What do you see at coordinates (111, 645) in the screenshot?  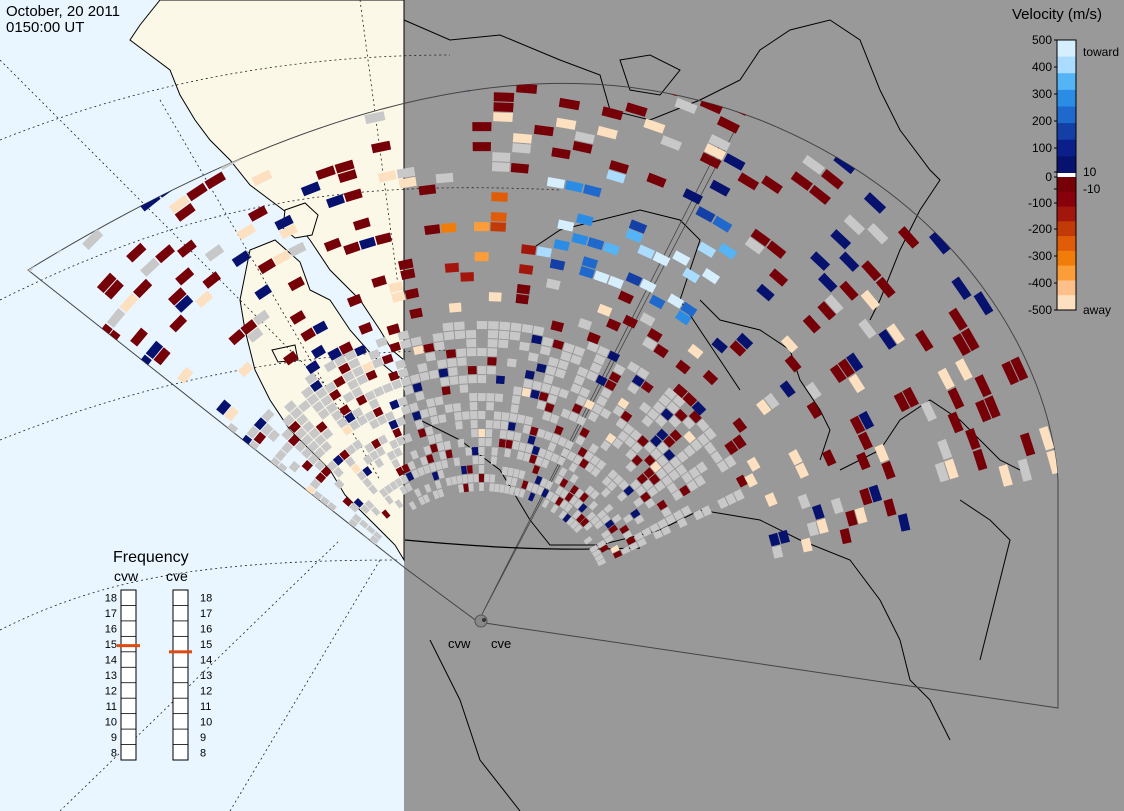 I see `frequency-tick-label: 15` at bounding box center [111, 645].